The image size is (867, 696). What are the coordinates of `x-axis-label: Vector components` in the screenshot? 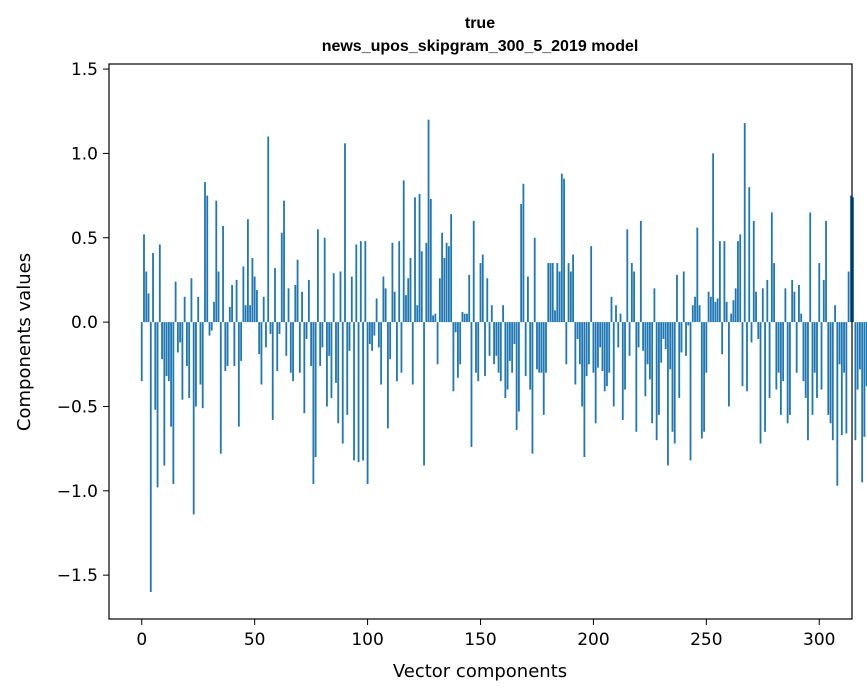 It's located at (480, 671).